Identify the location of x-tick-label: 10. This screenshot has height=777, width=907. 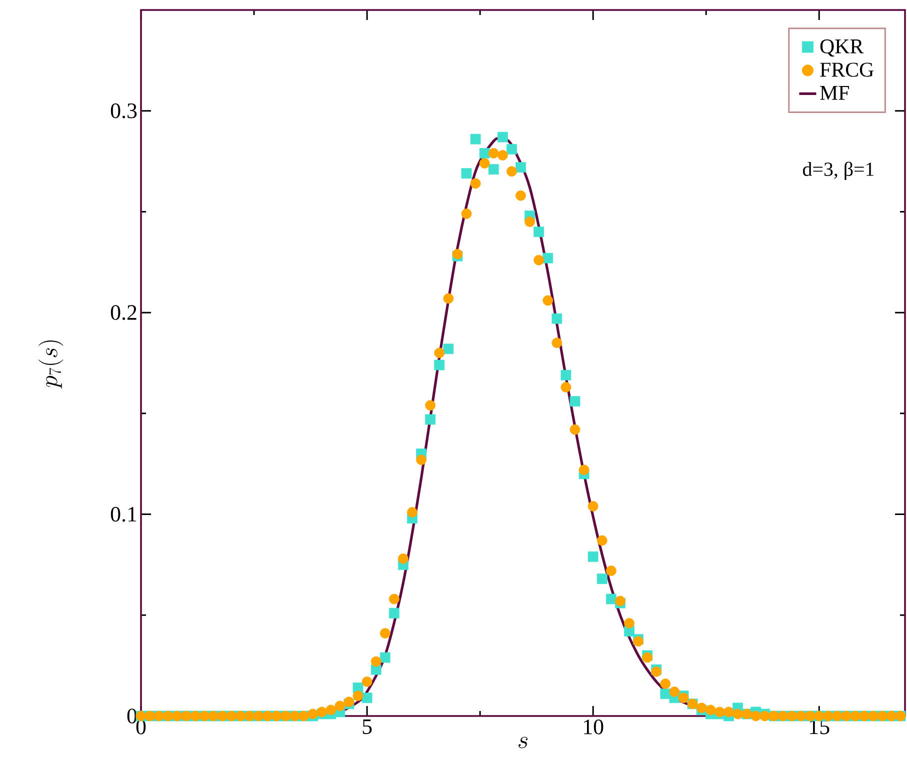
(594, 727).